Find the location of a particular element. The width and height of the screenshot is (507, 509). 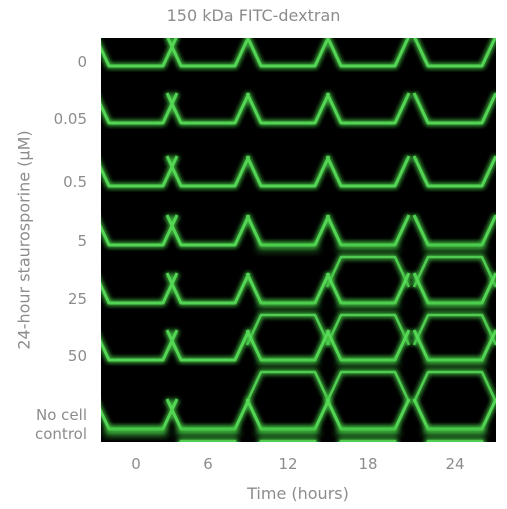

row-label: 25 is located at coordinates (77, 298).